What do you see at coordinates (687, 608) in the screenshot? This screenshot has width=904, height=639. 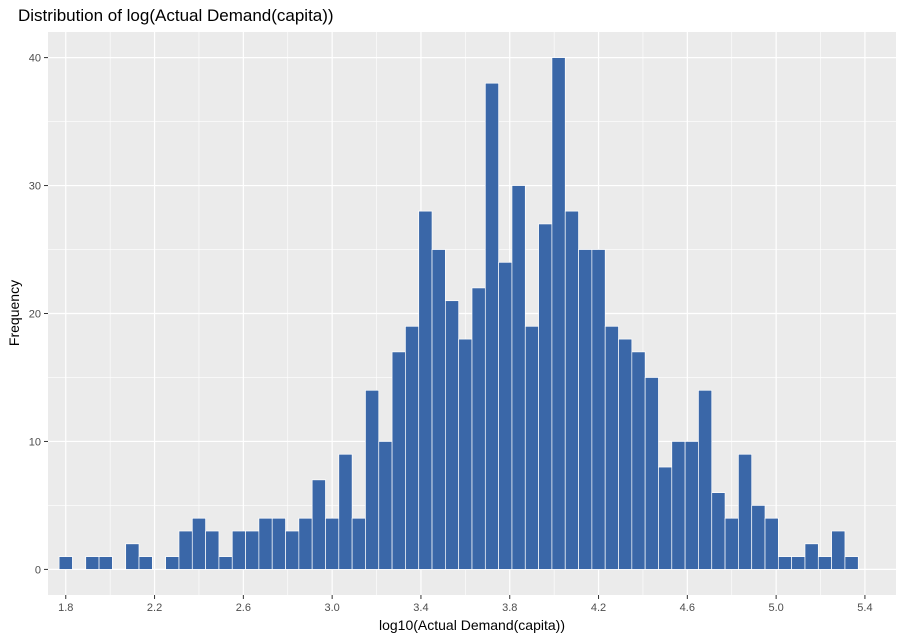 I see `x-tick-label: 4.6` at bounding box center [687, 608].